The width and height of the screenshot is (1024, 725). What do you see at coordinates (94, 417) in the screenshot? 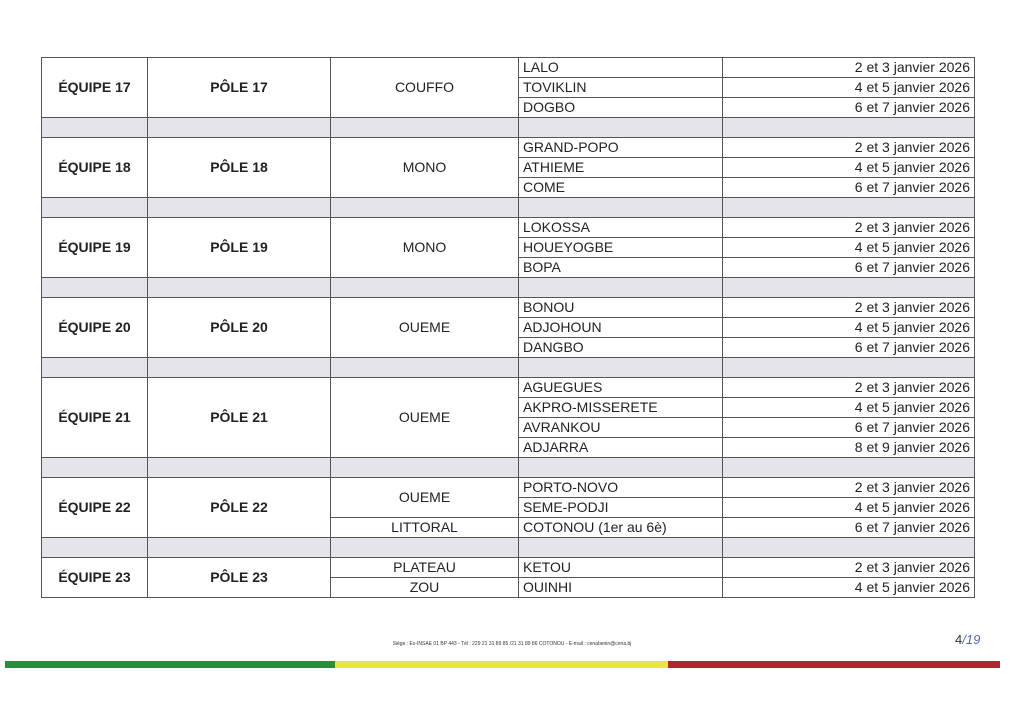
I see `equipe-cell: ÉQUIPE 21` at bounding box center [94, 417].